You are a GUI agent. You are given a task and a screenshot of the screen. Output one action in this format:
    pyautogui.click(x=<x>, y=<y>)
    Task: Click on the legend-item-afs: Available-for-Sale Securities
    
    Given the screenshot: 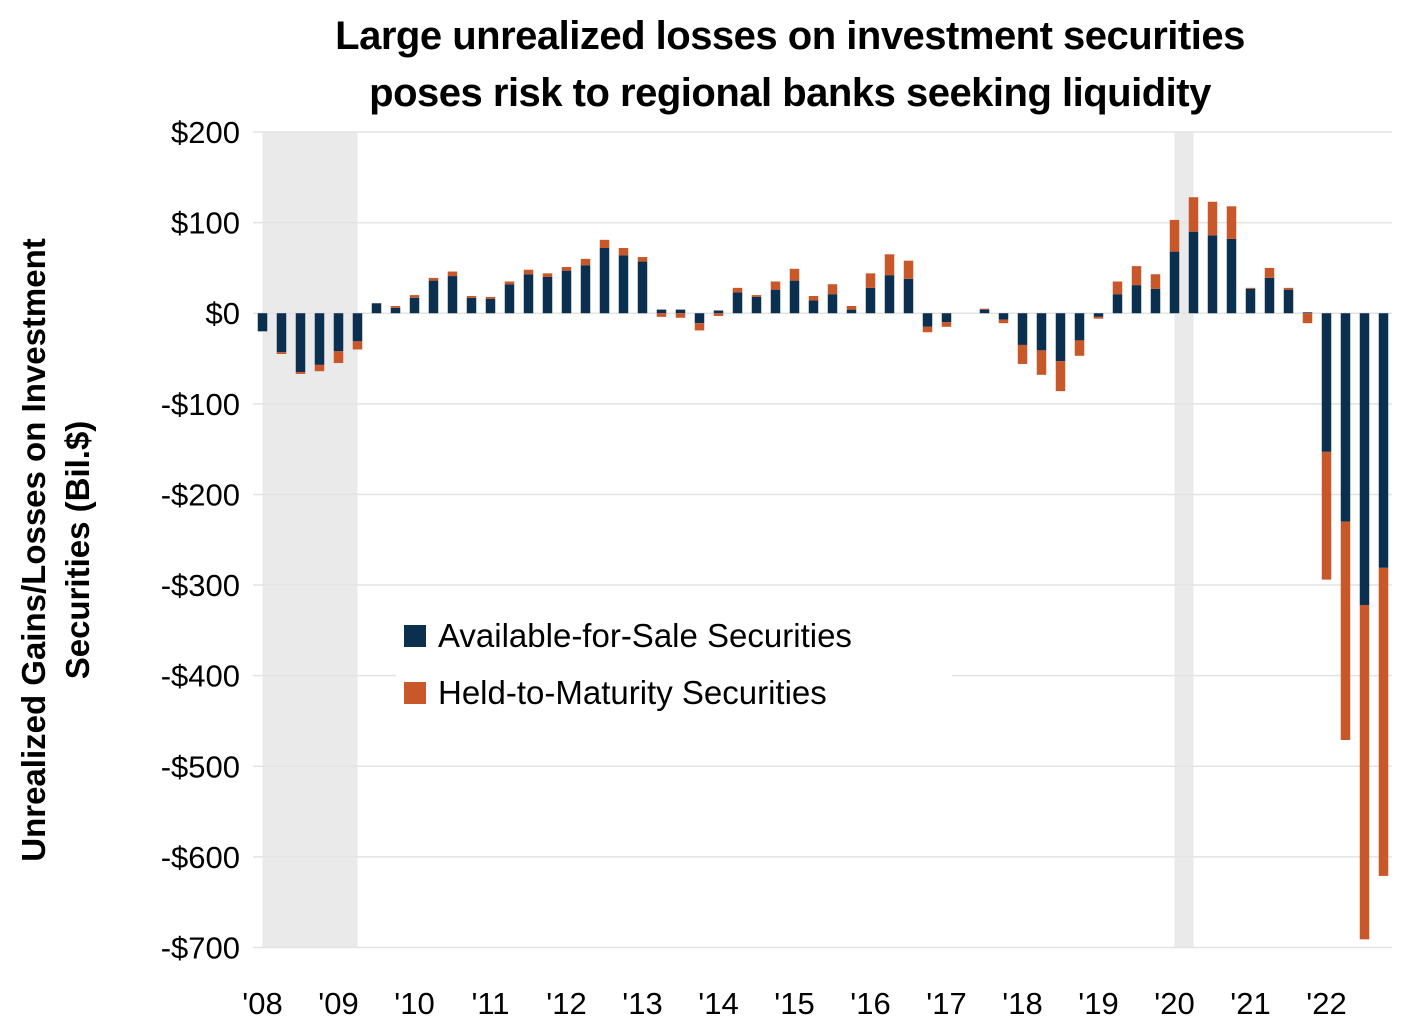 What is the action you would take?
    pyautogui.click(x=628, y=636)
    